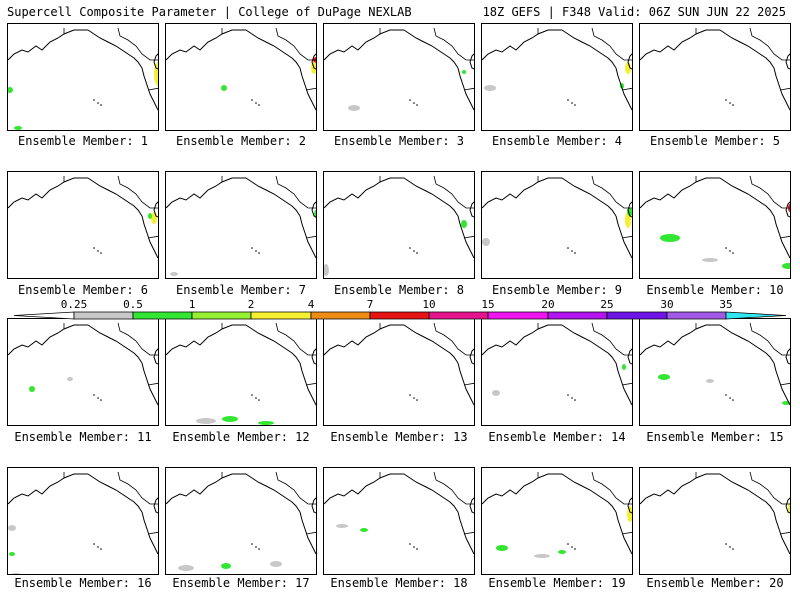 Image resolution: width=800 pixels, height=600 pixels. I want to click on colorbar-tick-label: 35, so click(725, 304).